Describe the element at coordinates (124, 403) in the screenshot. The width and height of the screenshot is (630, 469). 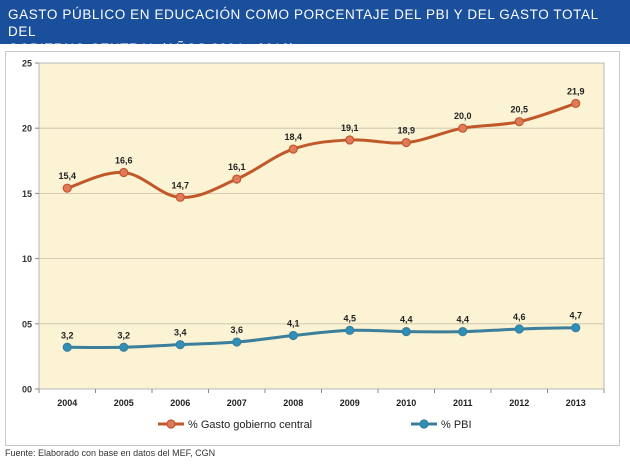
I see `x-tick-label: 2005` at that location.